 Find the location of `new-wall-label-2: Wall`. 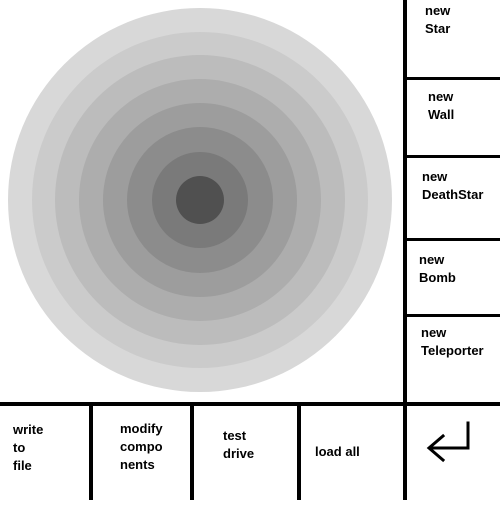

new-wall-label-2: Wall is located at coordinates (441, 114).